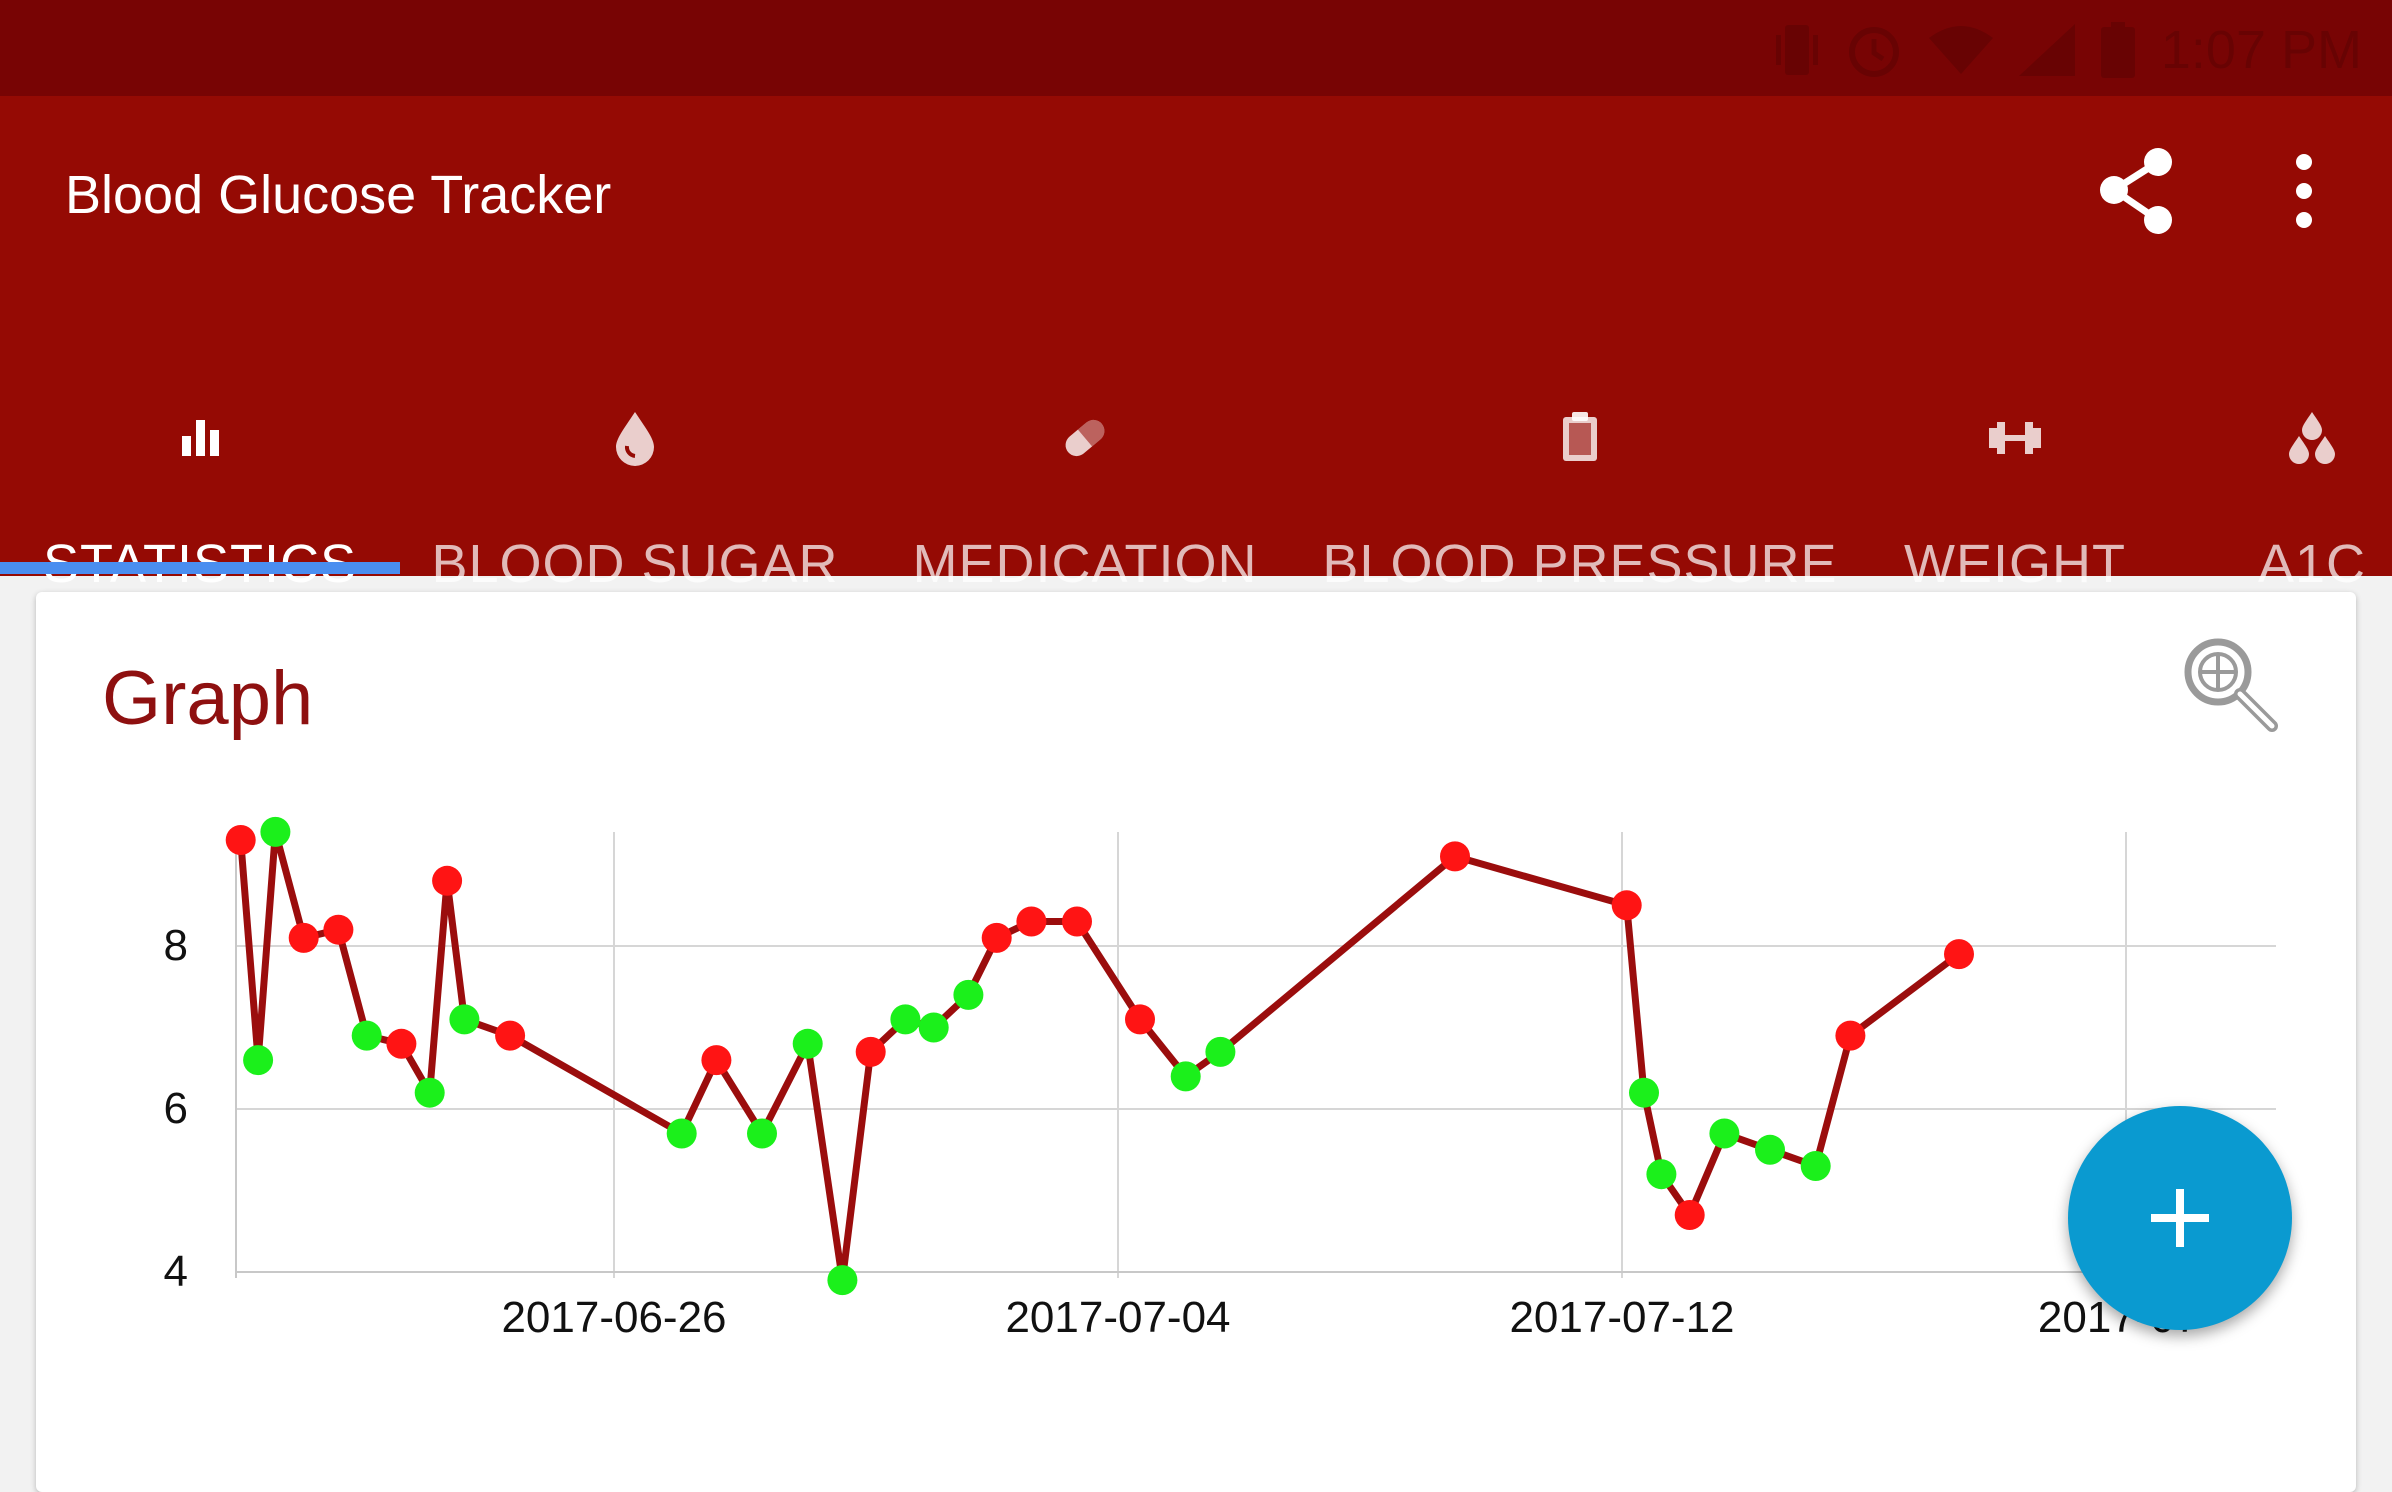 The height and width of the screenshot is (1492, 2392). Describe the element at coordinates (200, 438) in the screenshot. I see `bar-chart-icon` at that location.